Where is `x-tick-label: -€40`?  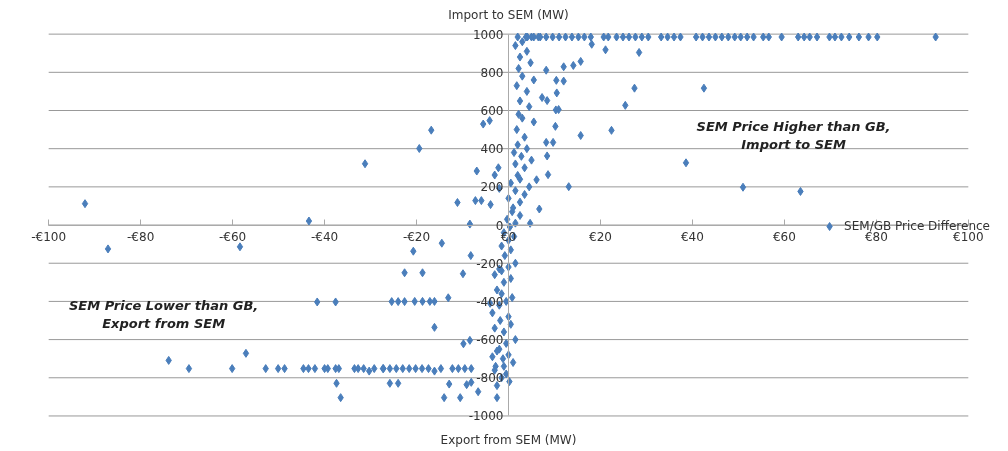 x-tick-label: -€40 is located at coordinates (324, 237).